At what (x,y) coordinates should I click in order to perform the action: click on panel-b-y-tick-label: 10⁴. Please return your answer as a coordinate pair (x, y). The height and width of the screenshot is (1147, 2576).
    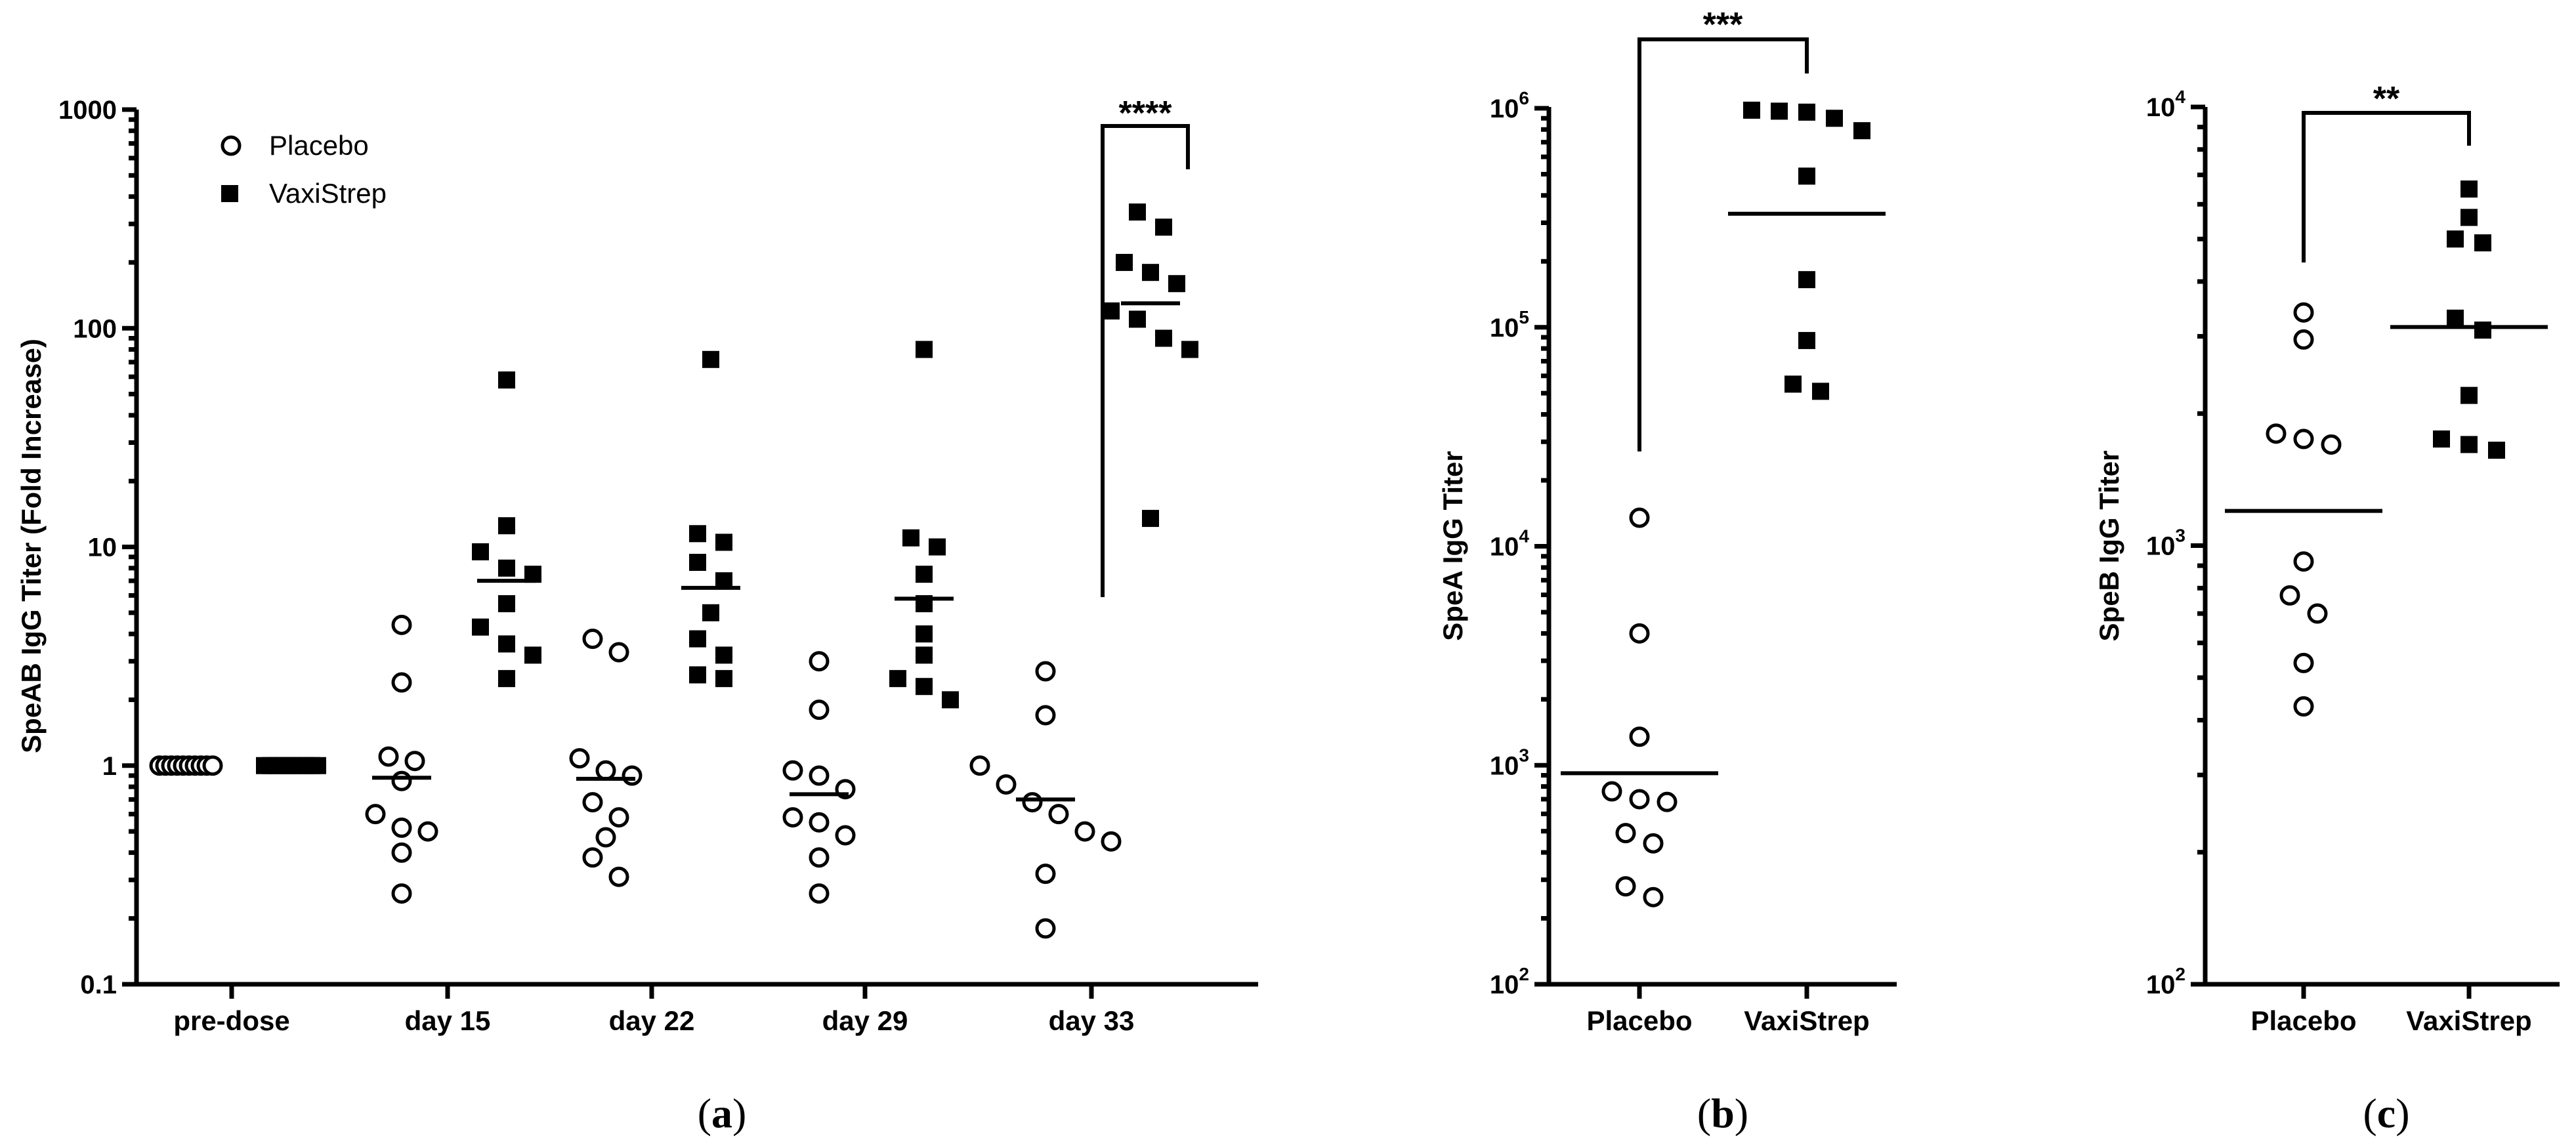
    Looking at the image, I should click on (1510, 544).